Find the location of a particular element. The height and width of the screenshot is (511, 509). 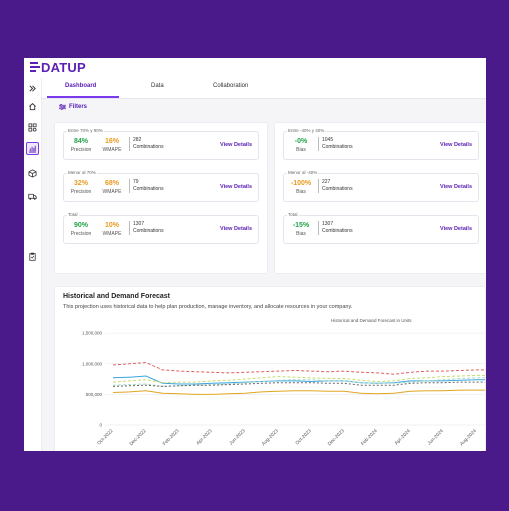

x-tick-label: Feb-2023 is located at coordinates (171, 437).